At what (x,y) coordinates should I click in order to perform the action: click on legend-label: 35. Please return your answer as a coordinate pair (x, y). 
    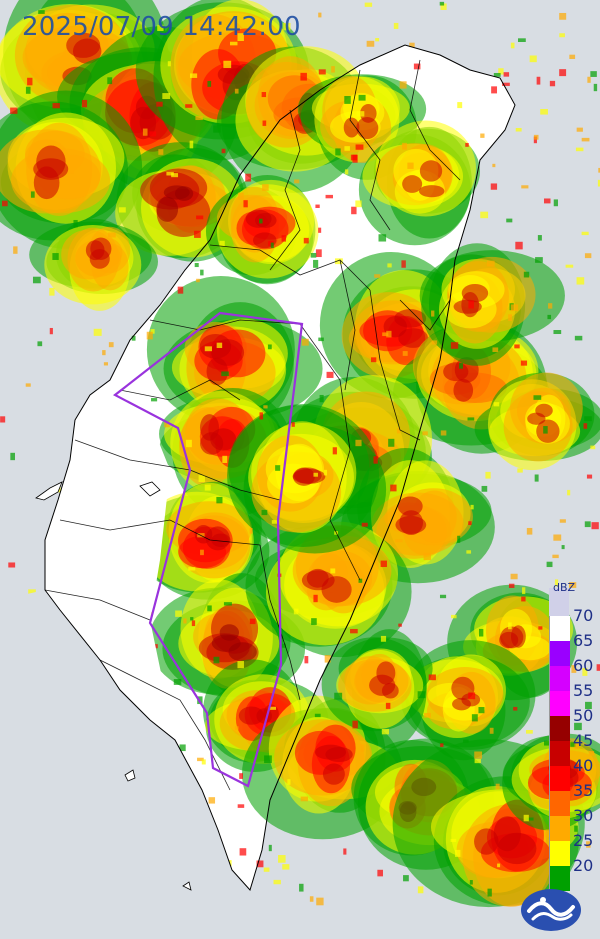
    Looking at the image, I should click on (583, 790).